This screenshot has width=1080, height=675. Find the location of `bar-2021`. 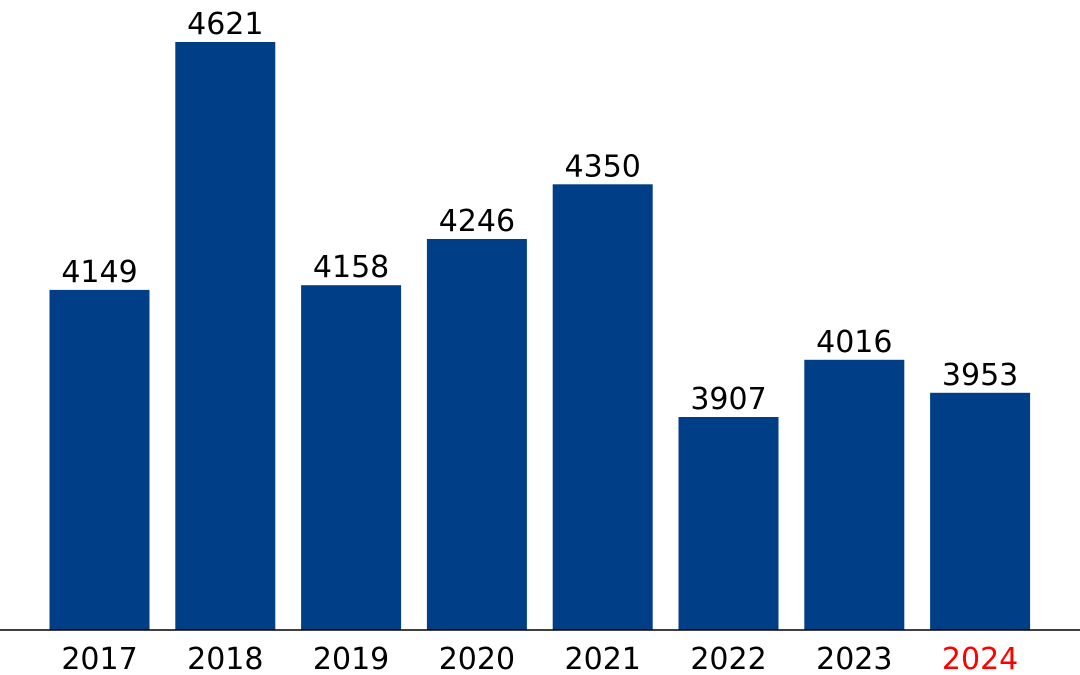

bar-2021 is located at coordinates (602, 407).